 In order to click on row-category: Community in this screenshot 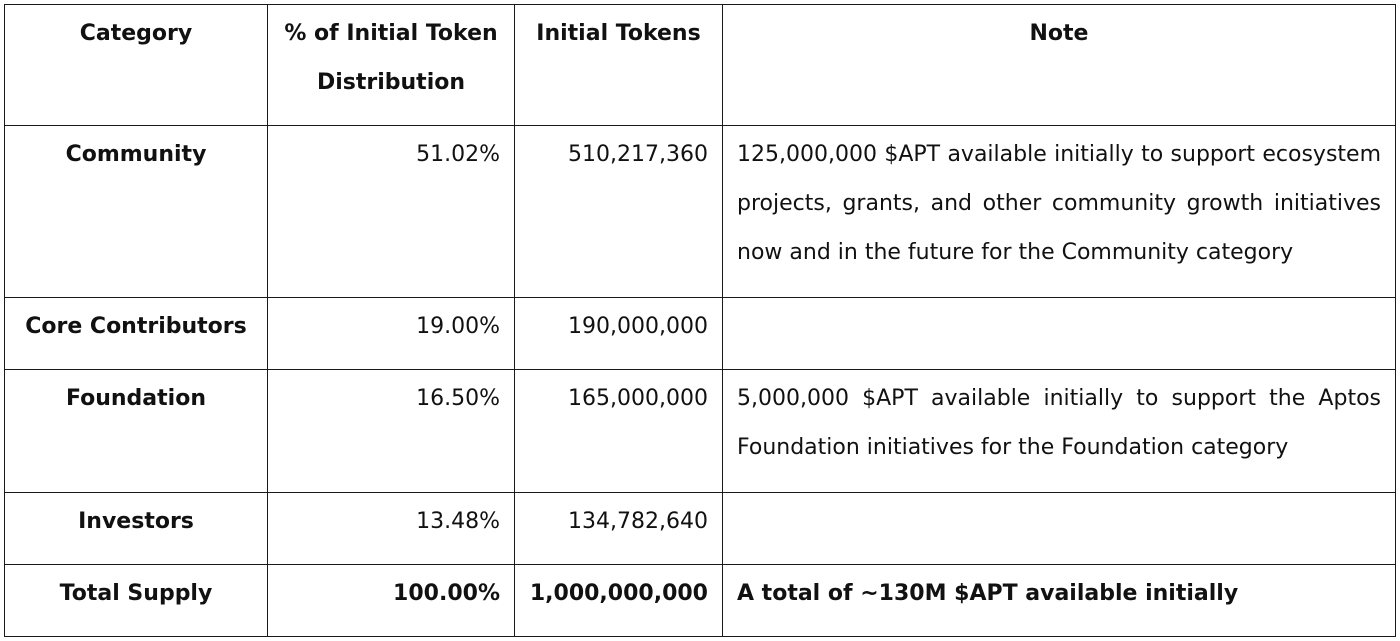, I will do `click(136, 211)`.